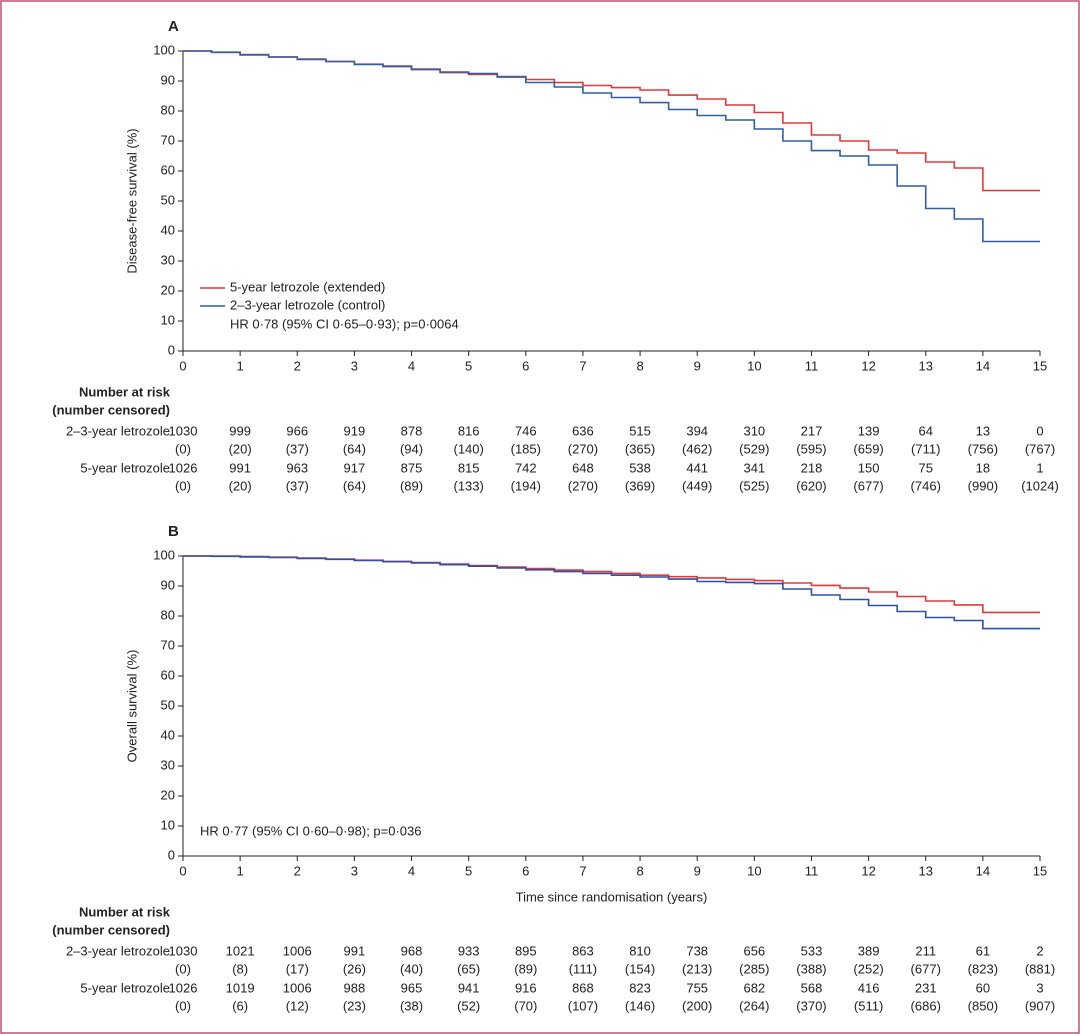 This screenshot has width=1080, height=1034. I want to click on at-risk-value: 919, so click(355, 430).